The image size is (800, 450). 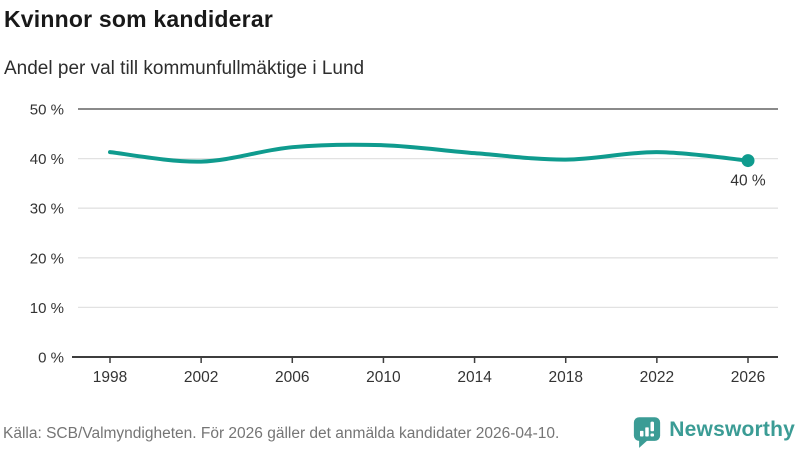 I want to click on brand-name: Newsworthy, so click(x=732, y=429).